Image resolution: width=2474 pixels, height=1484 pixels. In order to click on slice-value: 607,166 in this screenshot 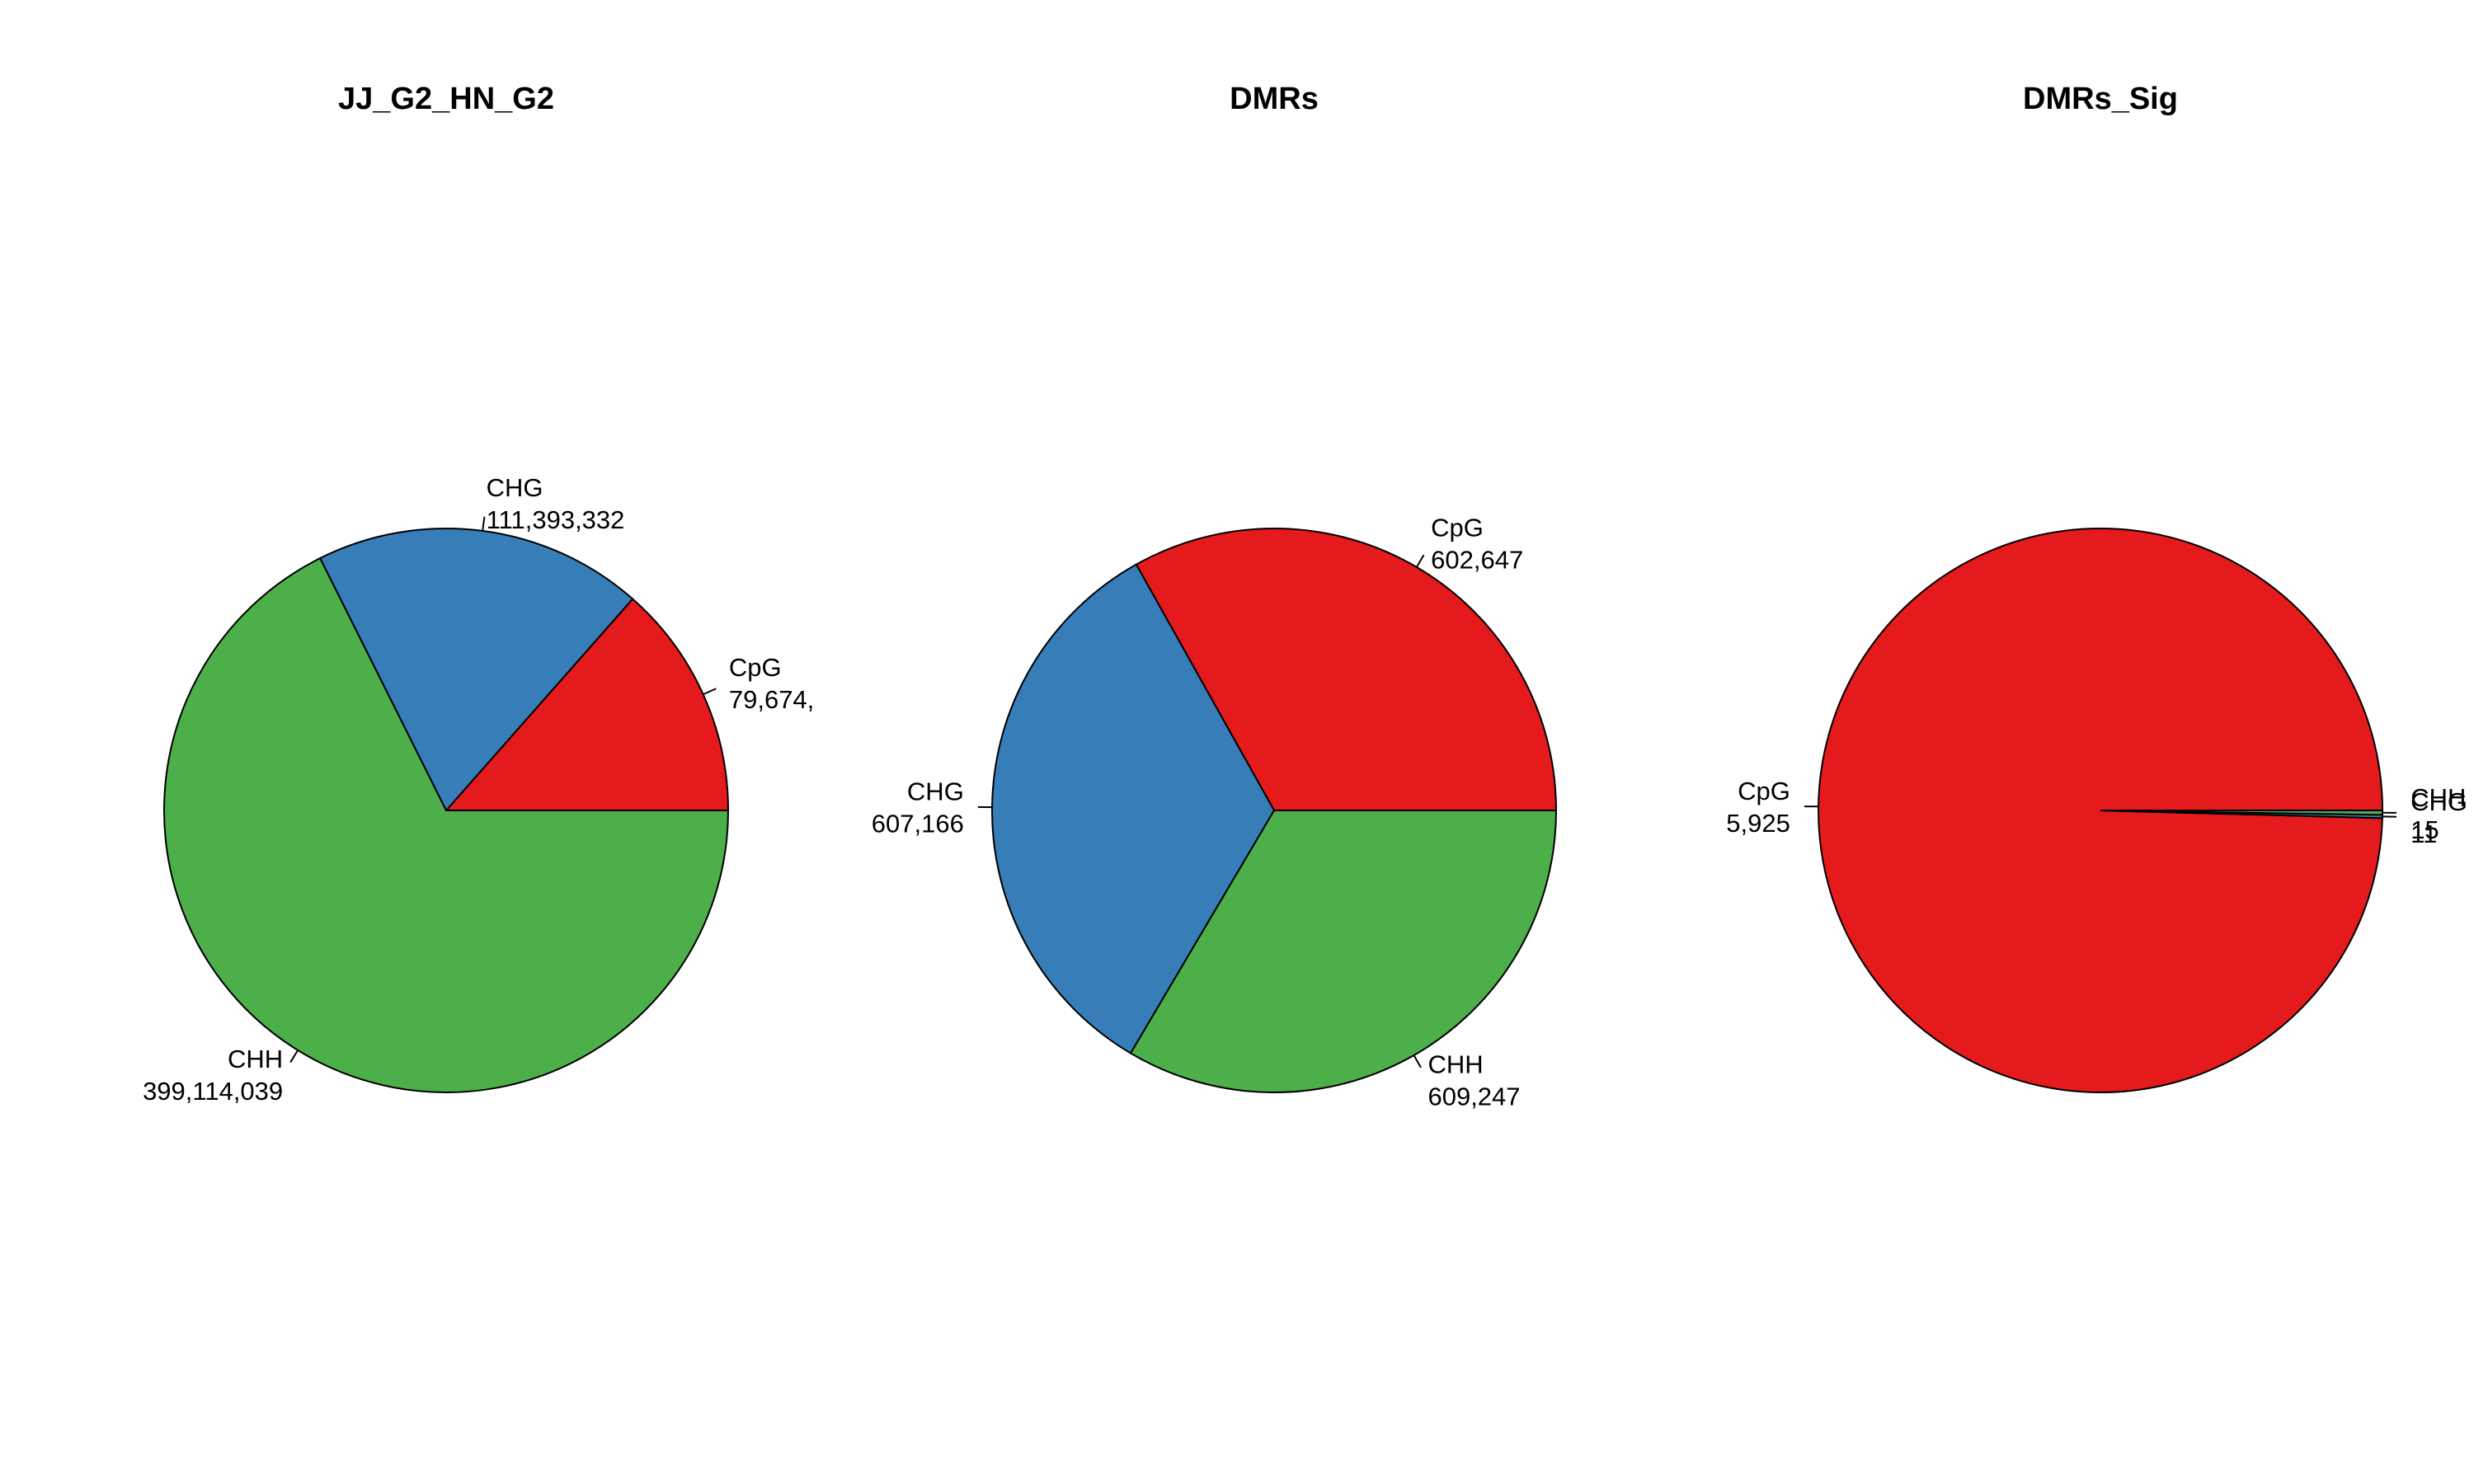, I will do `click(918, 824)`.